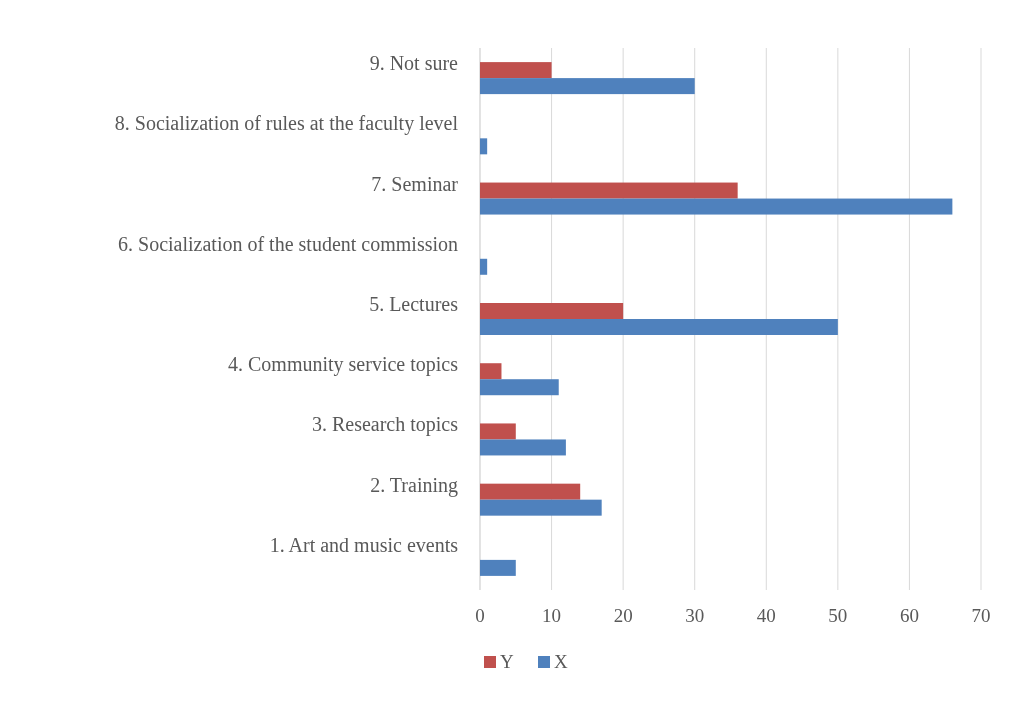  Describe the element at coordinates (414, 63) in the screenshot. I see `y-tick-label: 9. Not sure` at that location.